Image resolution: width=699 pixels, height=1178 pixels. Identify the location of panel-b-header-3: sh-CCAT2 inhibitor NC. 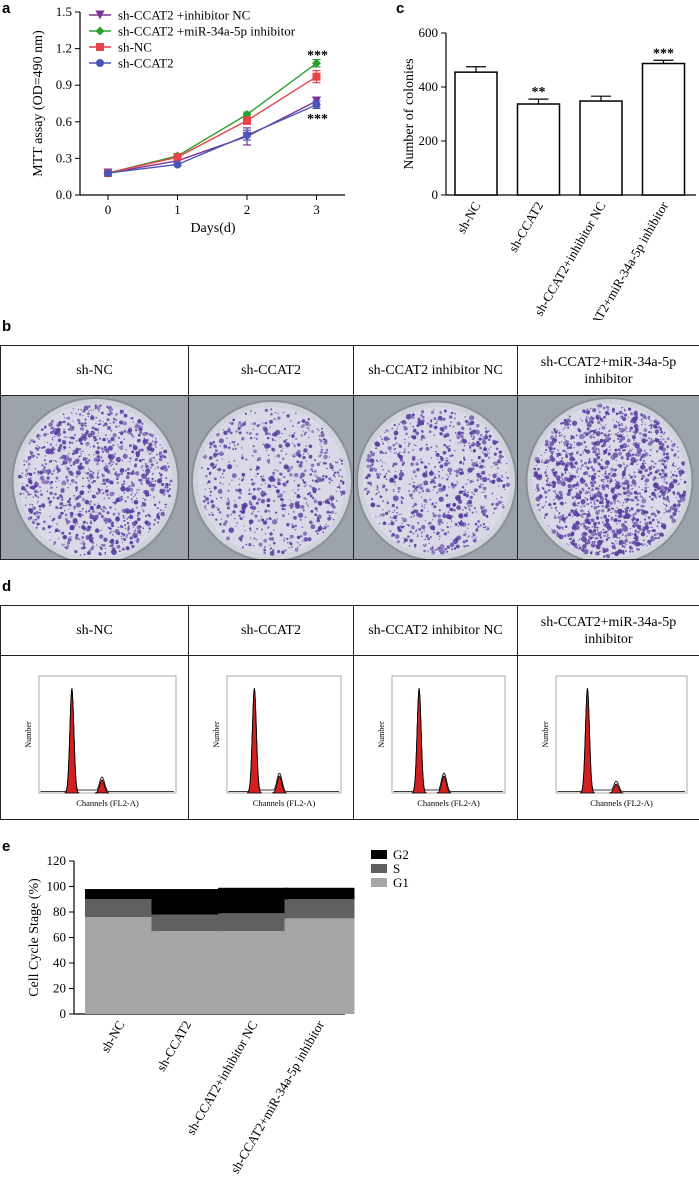
(435, 370).